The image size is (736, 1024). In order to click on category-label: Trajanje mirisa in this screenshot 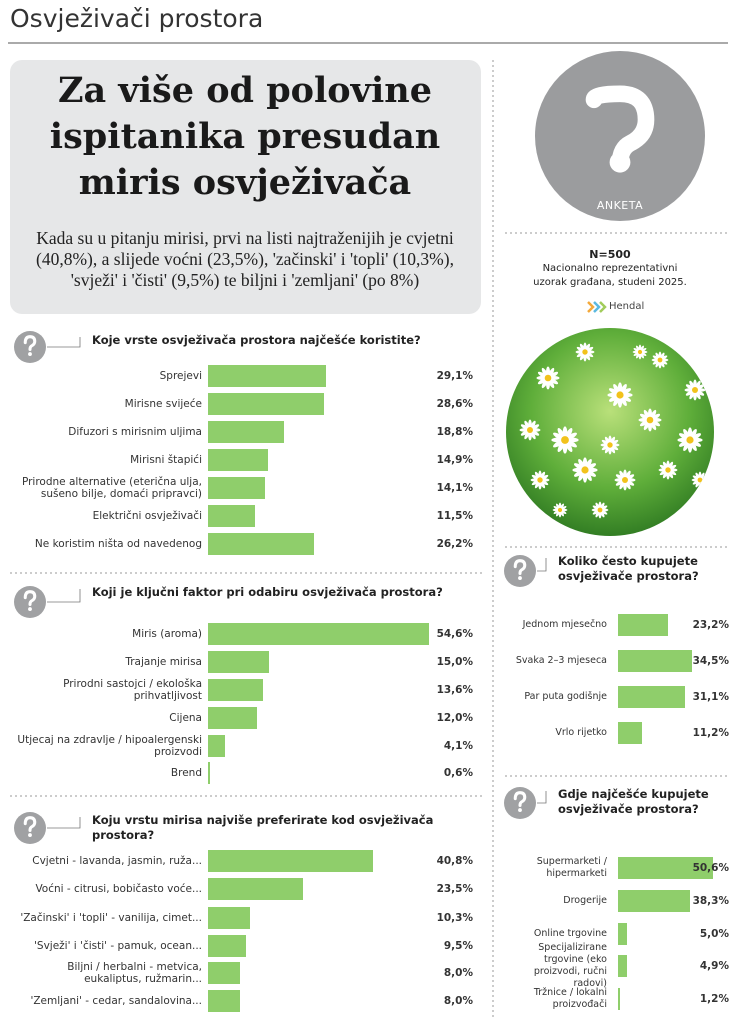, I will do `click(163, 662)`.